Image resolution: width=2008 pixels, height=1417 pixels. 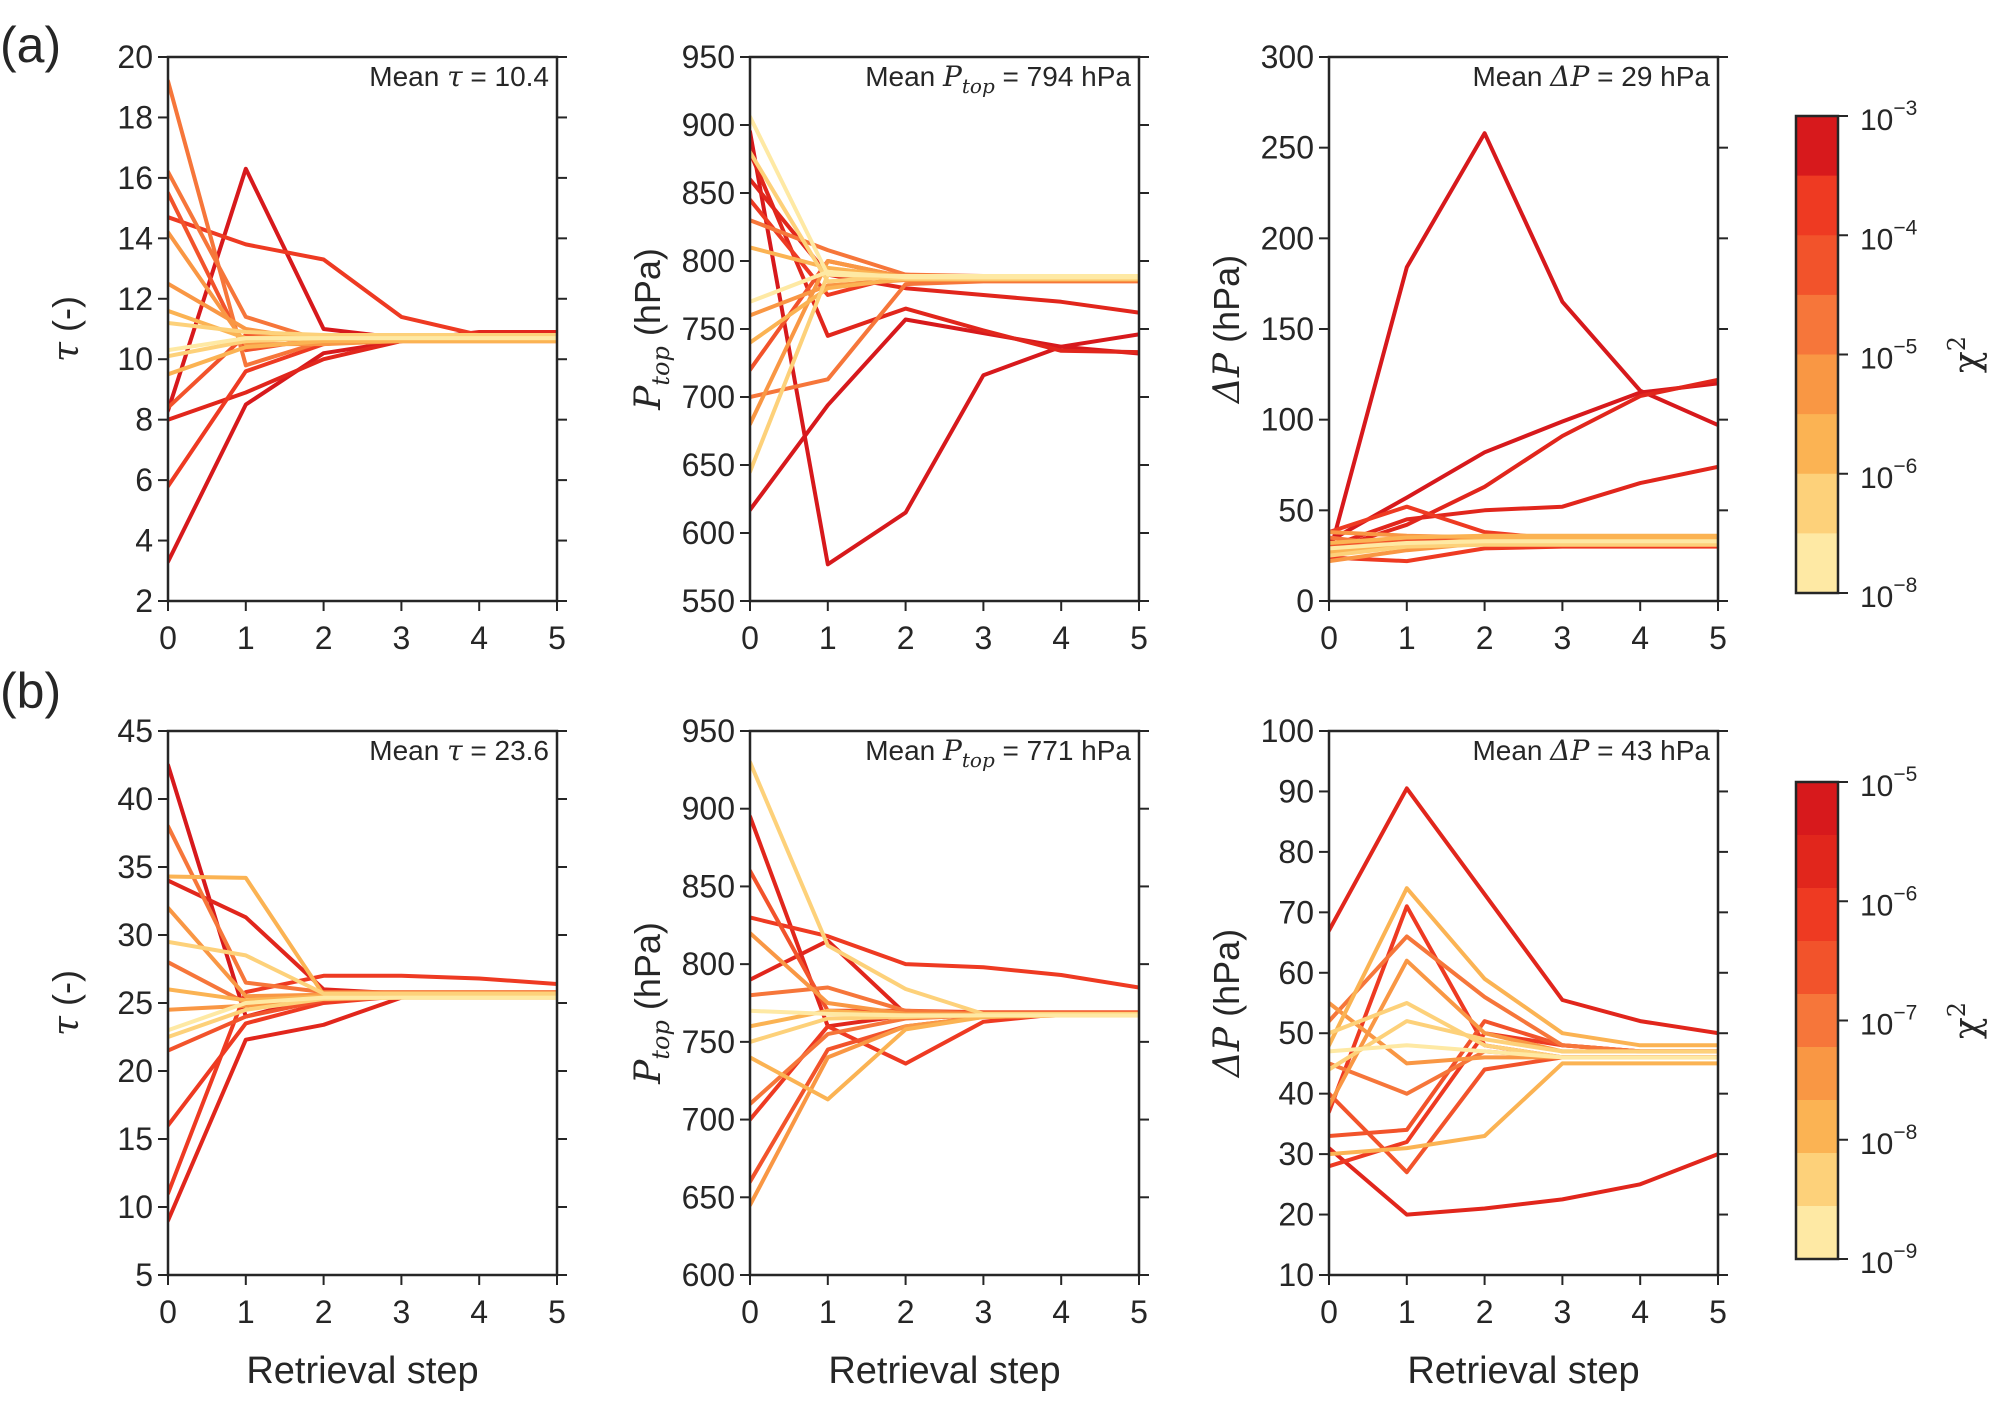 I want to click on y-tick-label: 650, so click(x=708, y=465).